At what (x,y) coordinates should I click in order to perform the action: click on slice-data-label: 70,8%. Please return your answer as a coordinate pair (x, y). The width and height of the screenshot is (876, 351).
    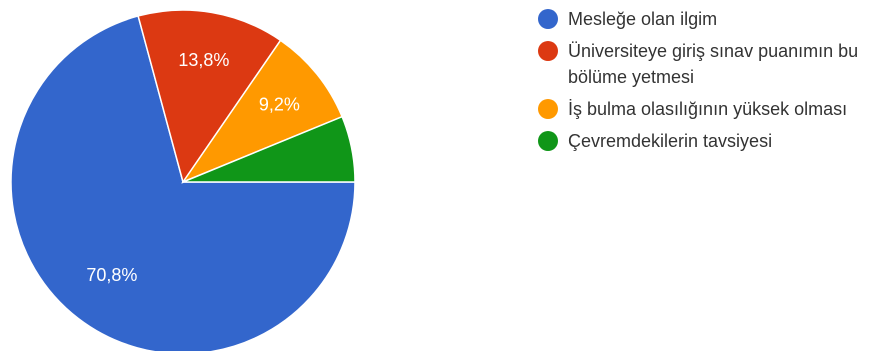
    Looking at the image, I should click on (111, 275).